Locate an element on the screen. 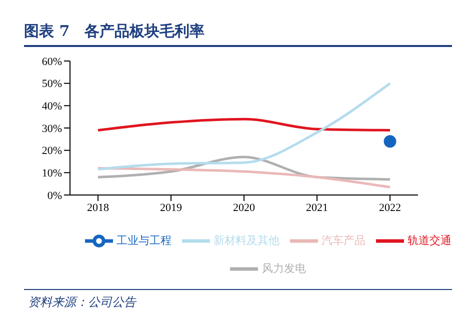 The image size is (460, 332). text: 资料来源：公司公告 is located at coordinates (82, 302).